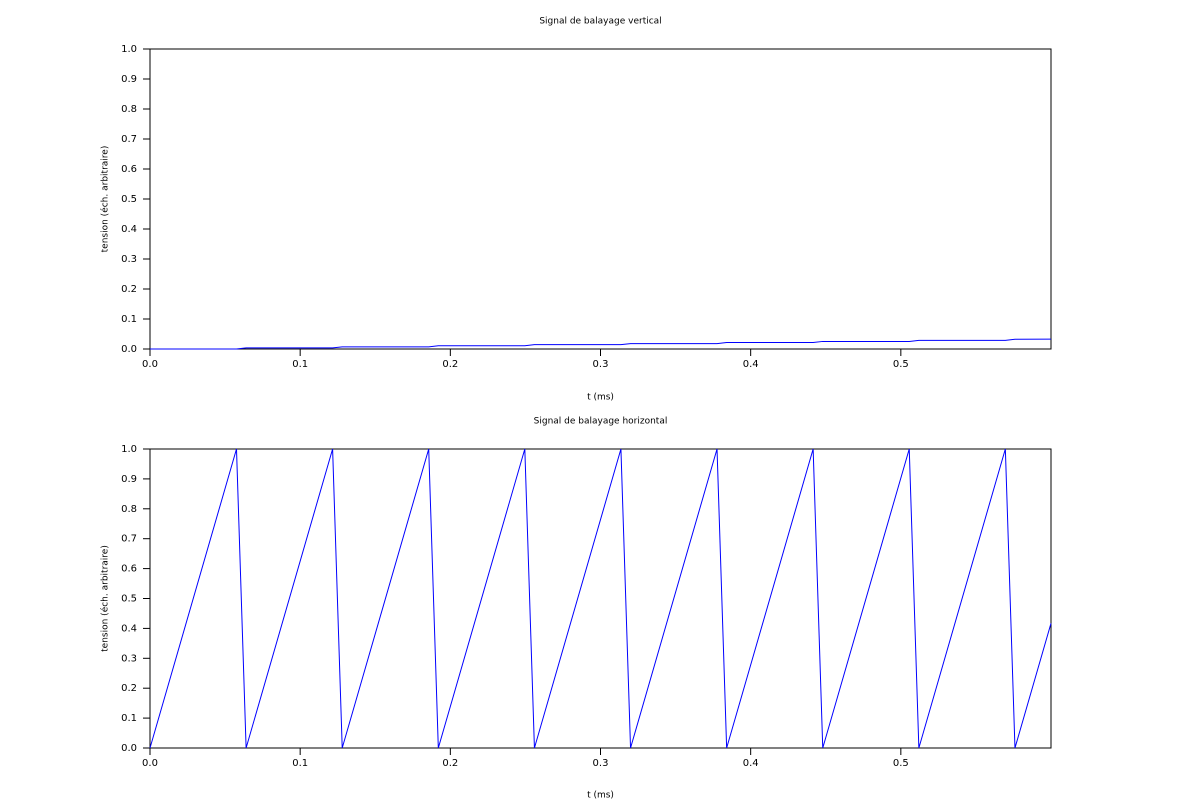  Describe the element at coordinates (601, 344) in the screenshot. I see `series-line` at that location.